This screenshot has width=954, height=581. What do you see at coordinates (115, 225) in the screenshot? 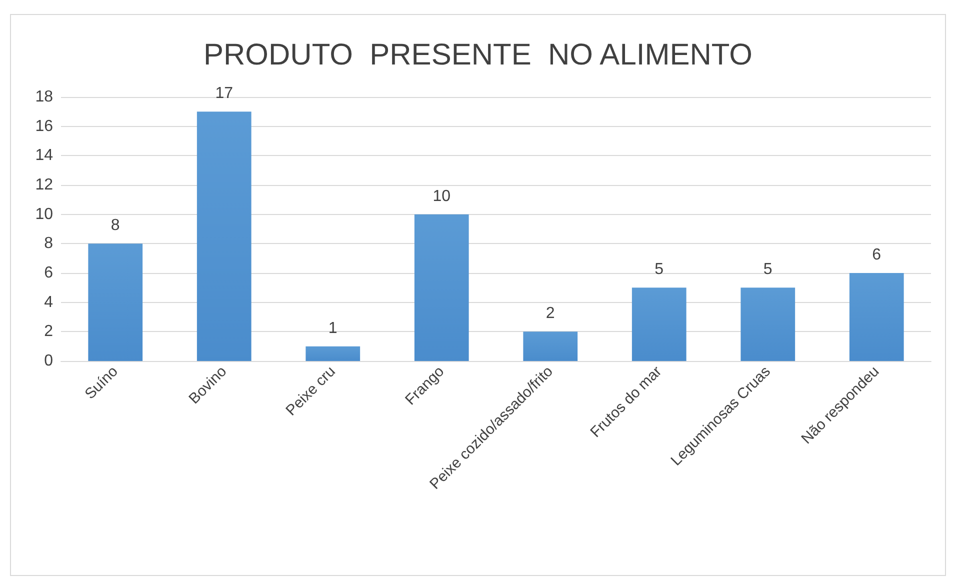
I see `data-label: 8` at bounding box center [115, 225].